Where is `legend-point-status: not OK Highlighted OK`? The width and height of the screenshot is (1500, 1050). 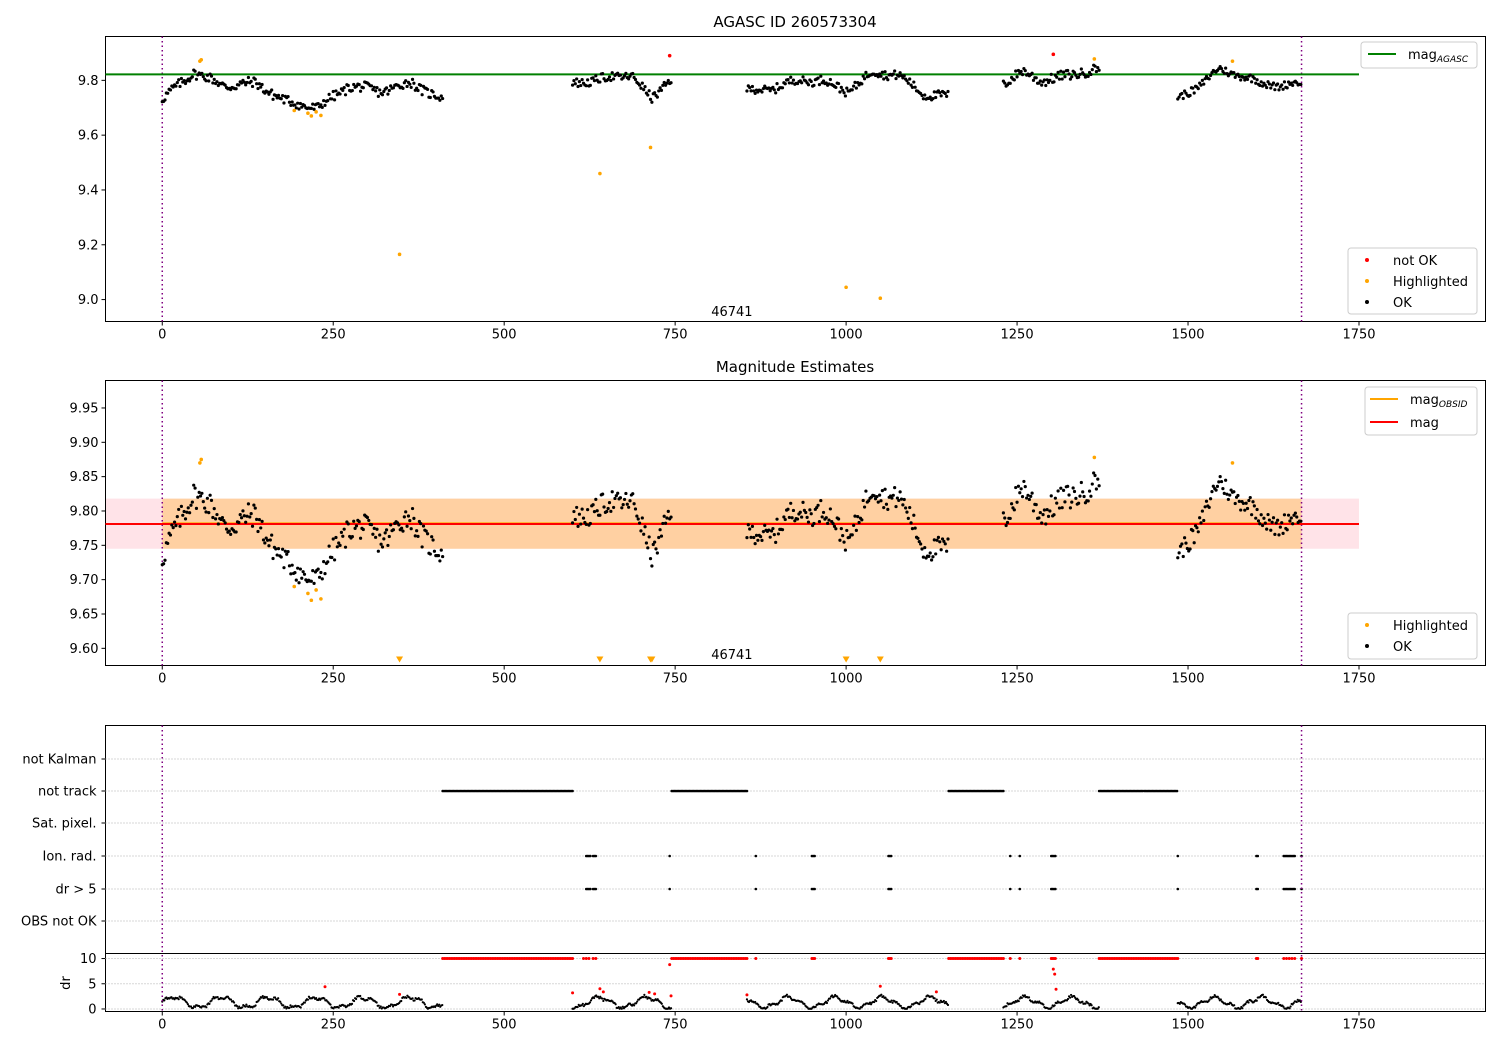 legend-point-status: not OK Highlighted OK is located at coordinates (1412, 281).